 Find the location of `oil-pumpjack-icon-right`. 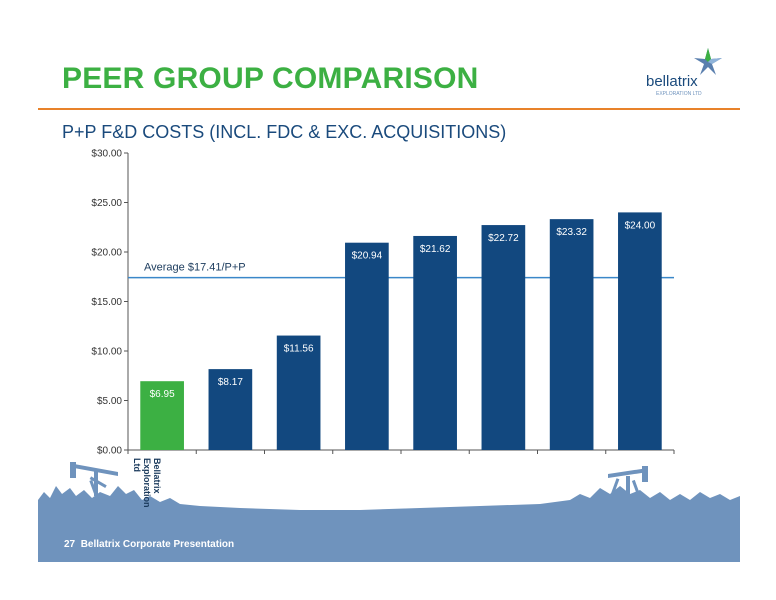

oil-pumpjack-icon-right is located at coordinates (628, 483).